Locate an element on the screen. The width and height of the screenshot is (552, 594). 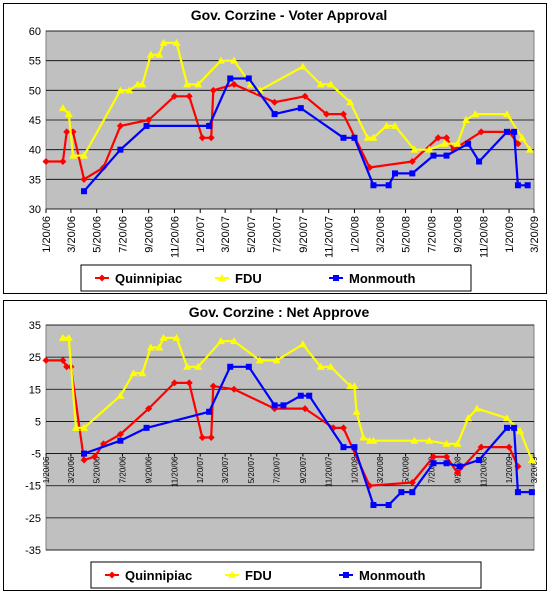
legend-label: Monmouth is located at coordinates (382, 278).